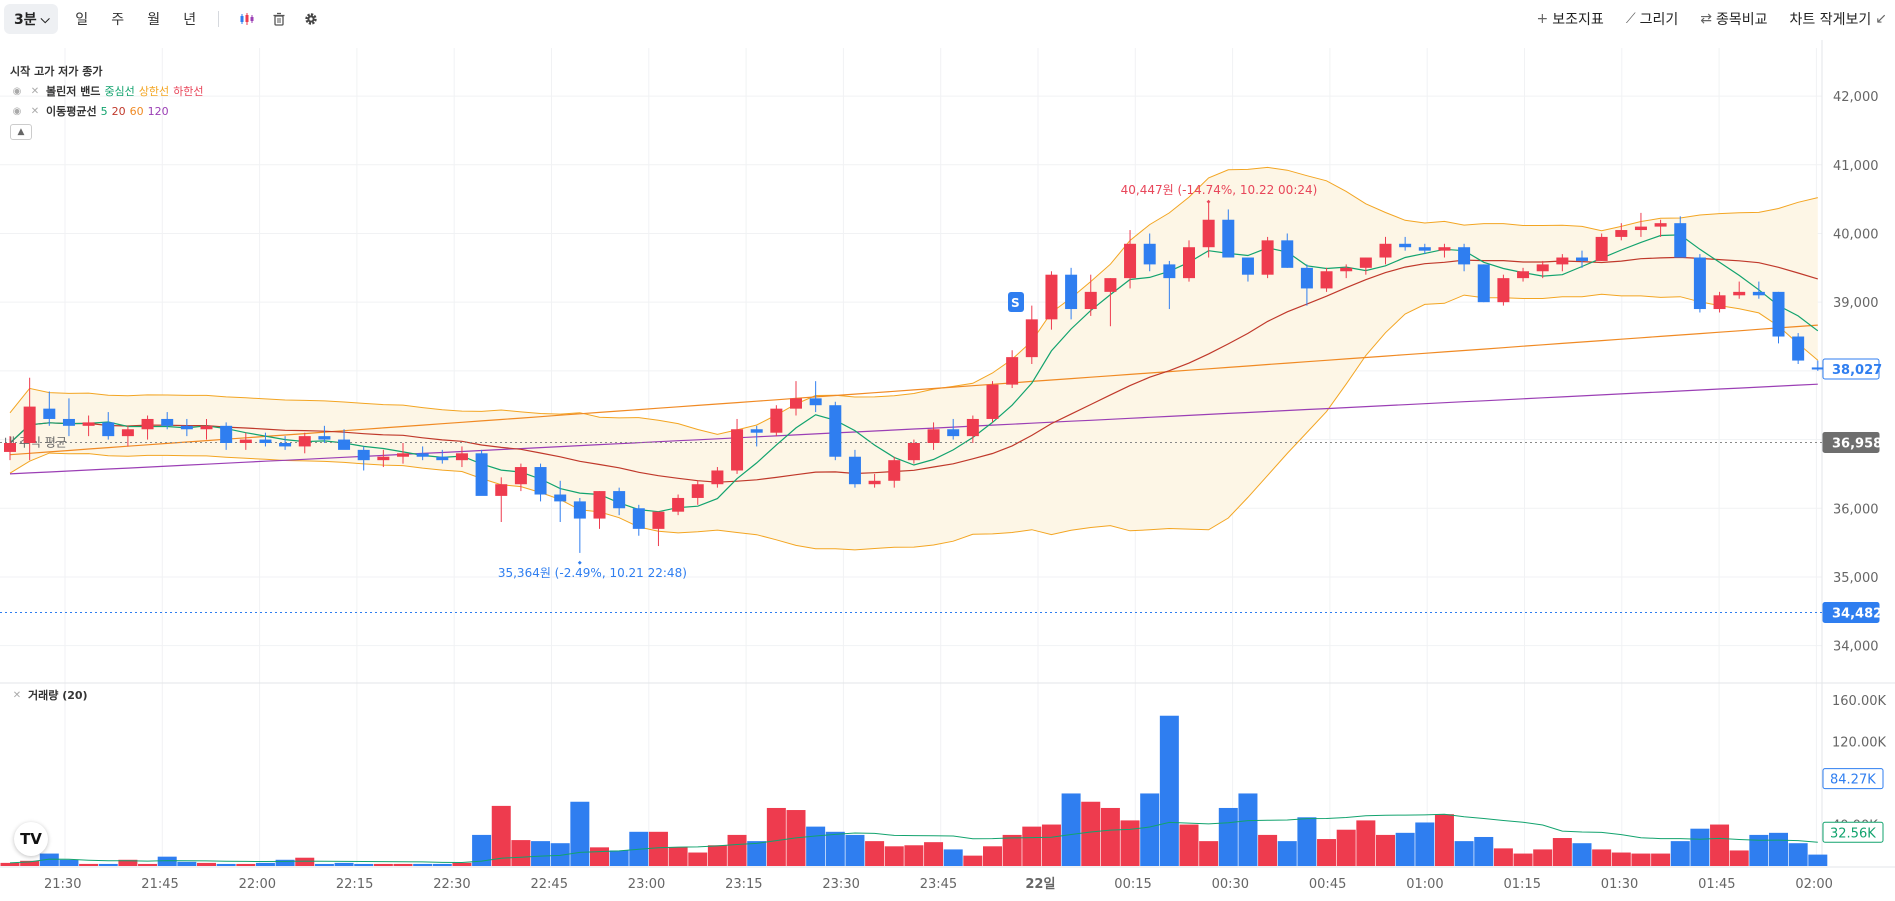 The height and width of the screenshot is (901, 1895). What do you see at coordinates (51, 695) in the screenshot?
I see `volume-legend: ✕ 거래량 (20)` at bounding box center [51, 695].